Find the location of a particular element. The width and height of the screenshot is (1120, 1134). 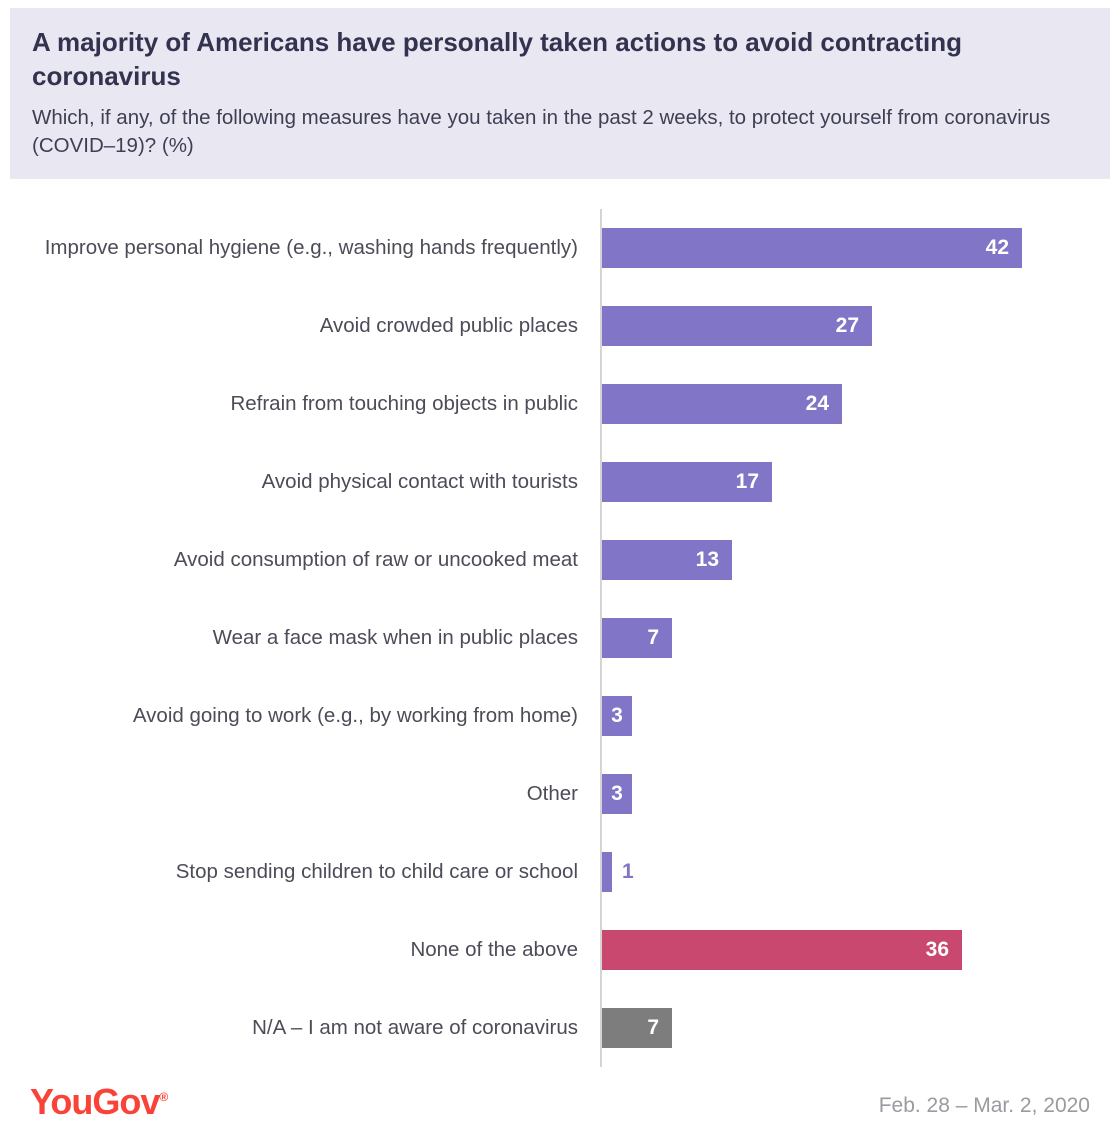

bar-cell: 36 is located at coordinates (860, 949).